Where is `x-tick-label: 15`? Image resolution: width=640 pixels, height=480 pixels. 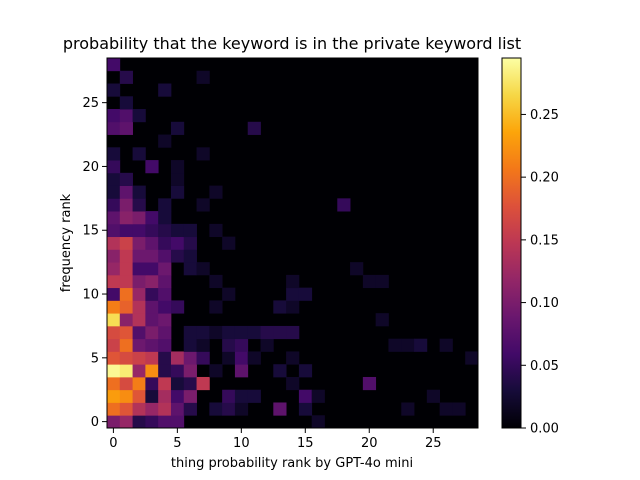 x-tick-label: 15 is located at coordinates (305, 443).